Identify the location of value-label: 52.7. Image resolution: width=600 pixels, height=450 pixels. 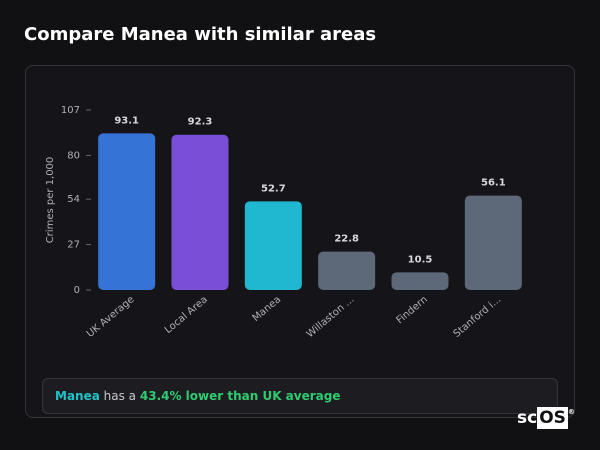
(273, 188).